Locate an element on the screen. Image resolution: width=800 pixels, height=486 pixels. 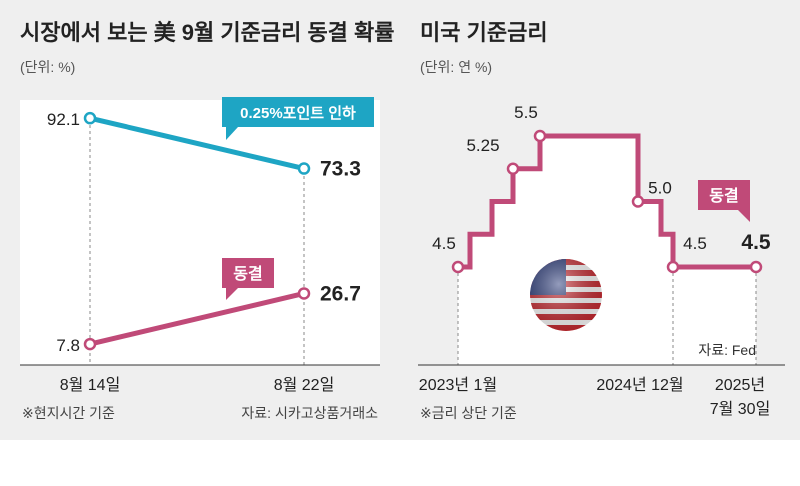
right-xlabel-3: 2025년 is located at coordinates (740, 385).